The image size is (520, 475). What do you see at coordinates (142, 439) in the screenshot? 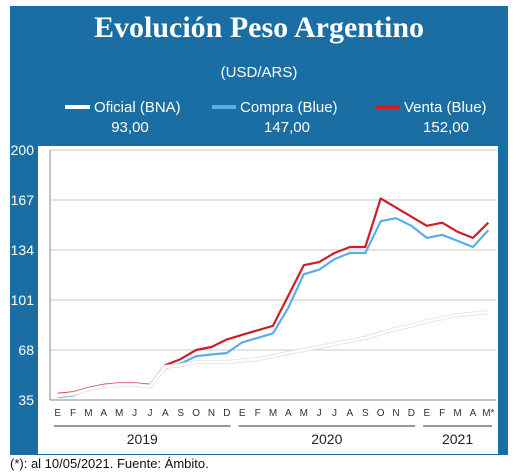
I see `year-label: 2019` at bounding box center [142, 439].